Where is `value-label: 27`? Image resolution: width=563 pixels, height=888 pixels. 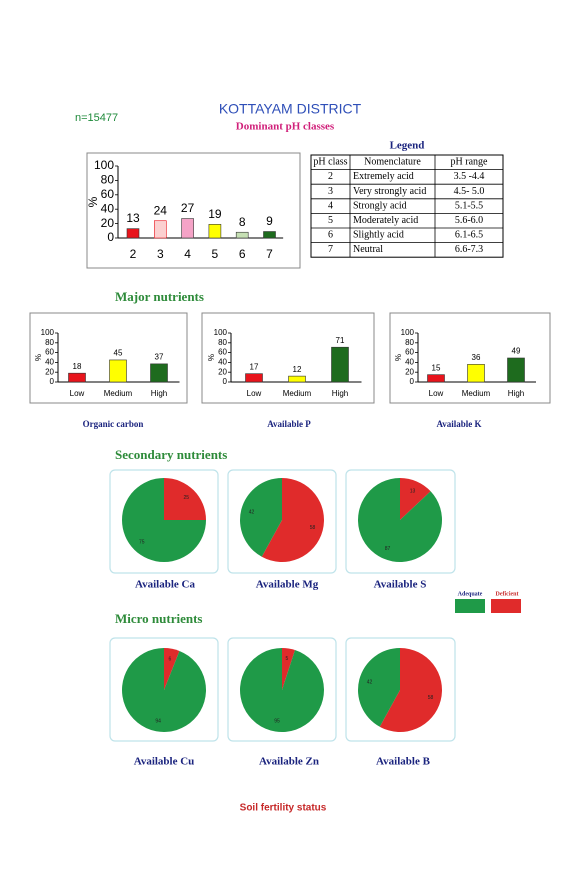 value-label: 27 is located at coordinates (188, 208).